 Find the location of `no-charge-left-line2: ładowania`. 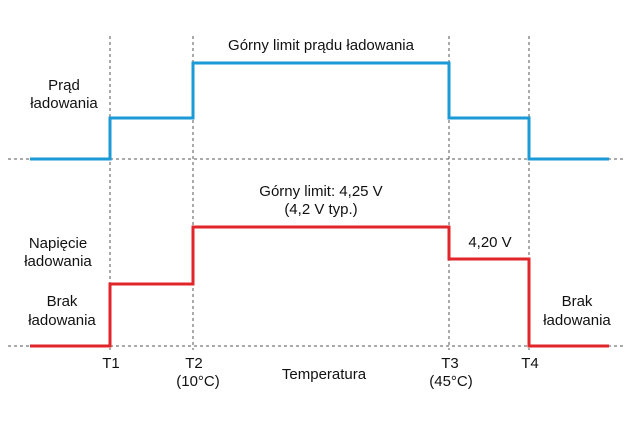

no-charge-left-line2: ładowania is located at coordinates (62, 320).